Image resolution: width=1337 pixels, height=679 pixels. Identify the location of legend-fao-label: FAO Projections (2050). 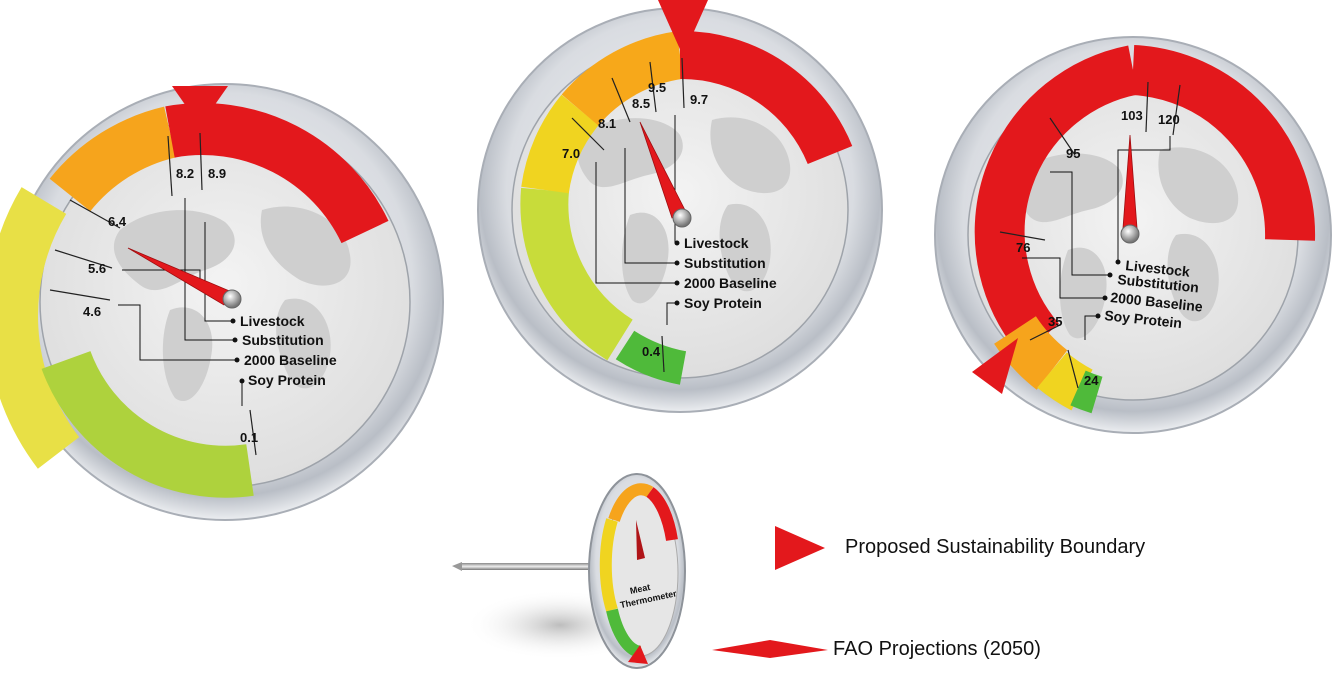
(937, 649).